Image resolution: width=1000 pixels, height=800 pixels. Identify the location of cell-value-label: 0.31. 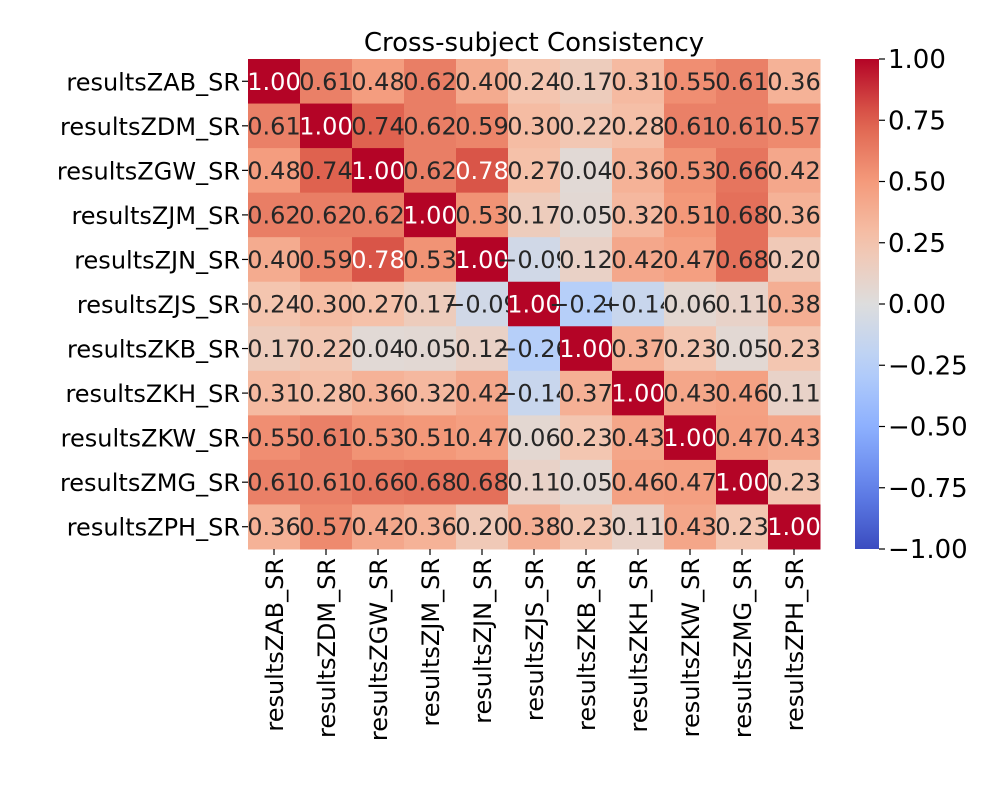
(637, 82).